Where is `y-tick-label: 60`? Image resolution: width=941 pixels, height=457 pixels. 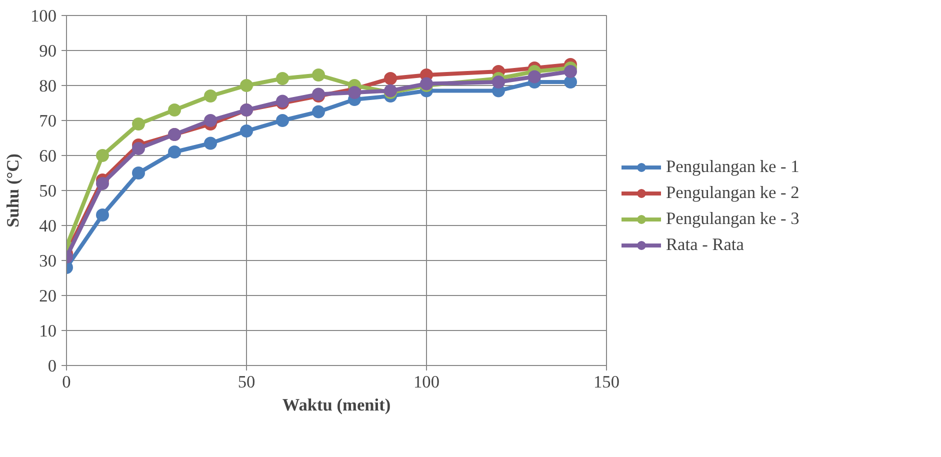
y-tick-label: 60 is located at coordinates (47, 156).